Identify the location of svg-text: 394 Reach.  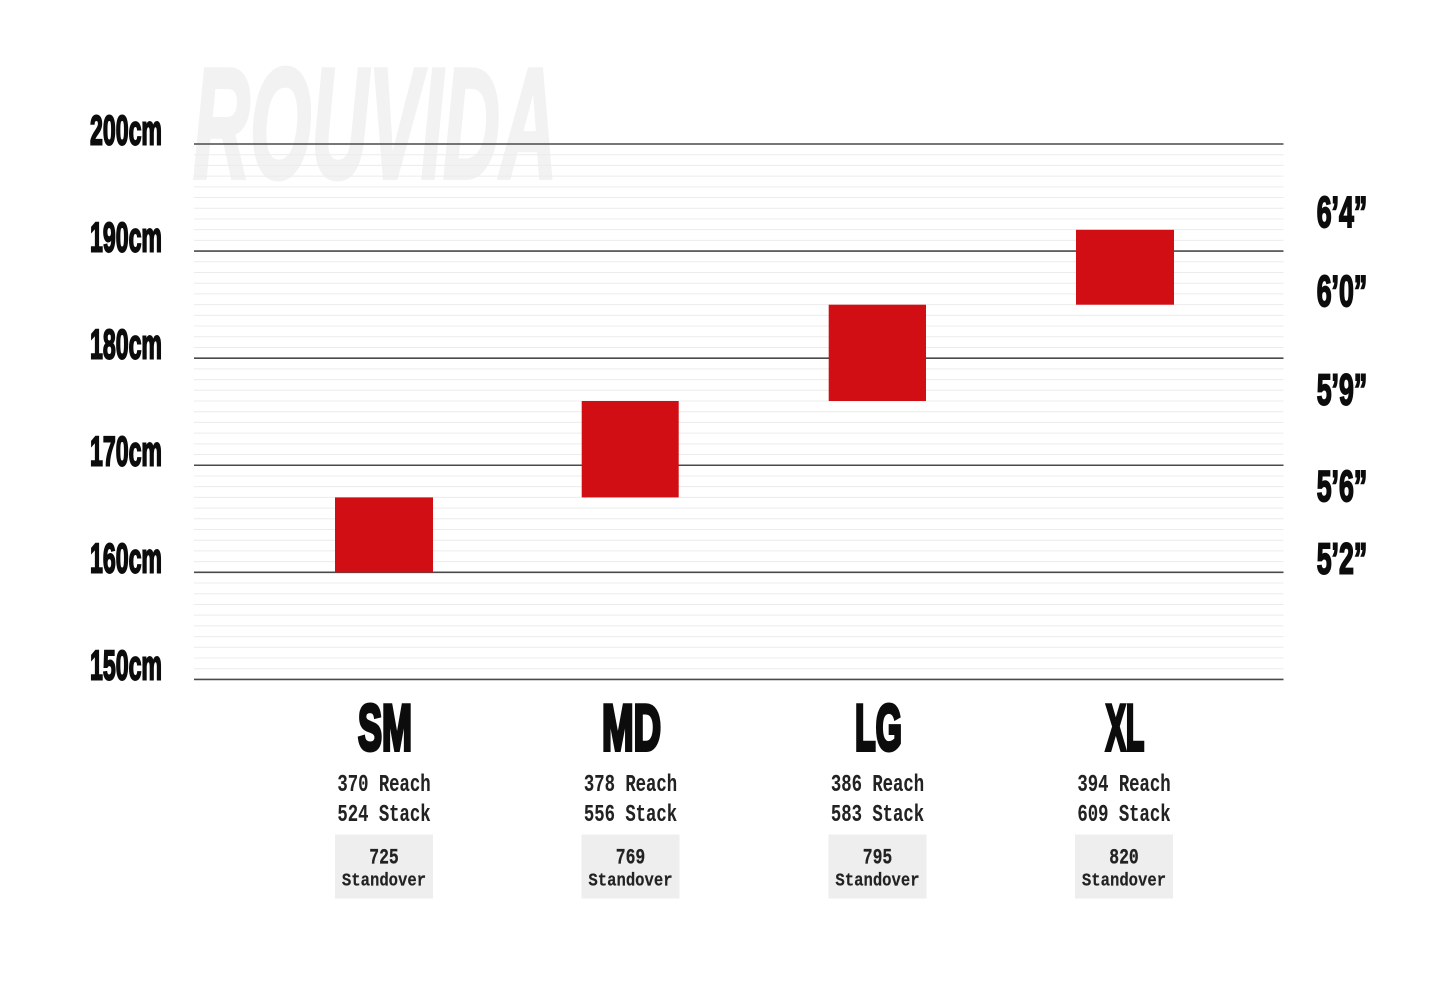
(1123, 785).